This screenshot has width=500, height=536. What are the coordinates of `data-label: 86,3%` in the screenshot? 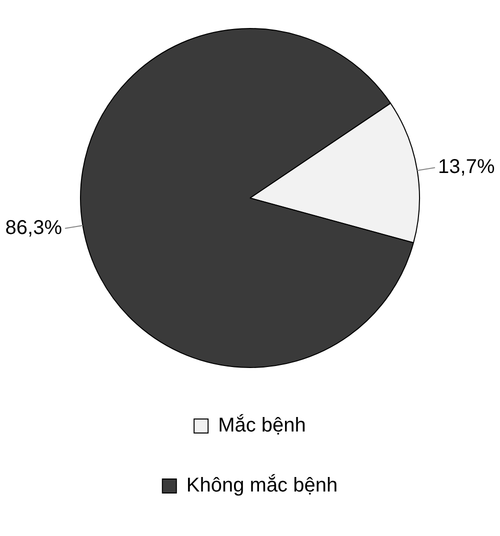 It's located at (33, 227).